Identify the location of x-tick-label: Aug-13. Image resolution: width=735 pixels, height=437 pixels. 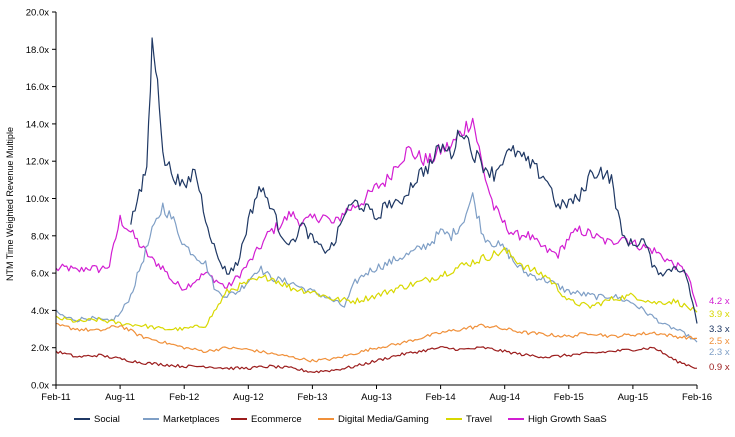
(376, 397).